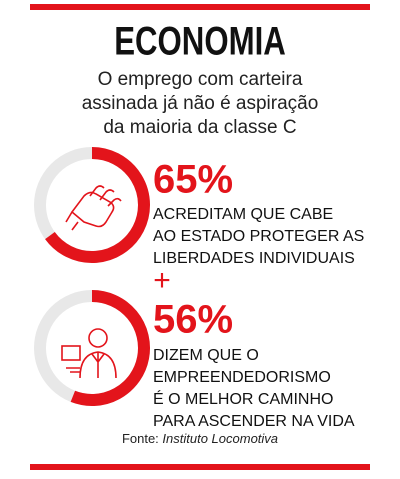 The width and height of the screenshot is (400, 479). I want to click on stat-text: PARA ASCENDER NA VIDA, so click(254, 421).